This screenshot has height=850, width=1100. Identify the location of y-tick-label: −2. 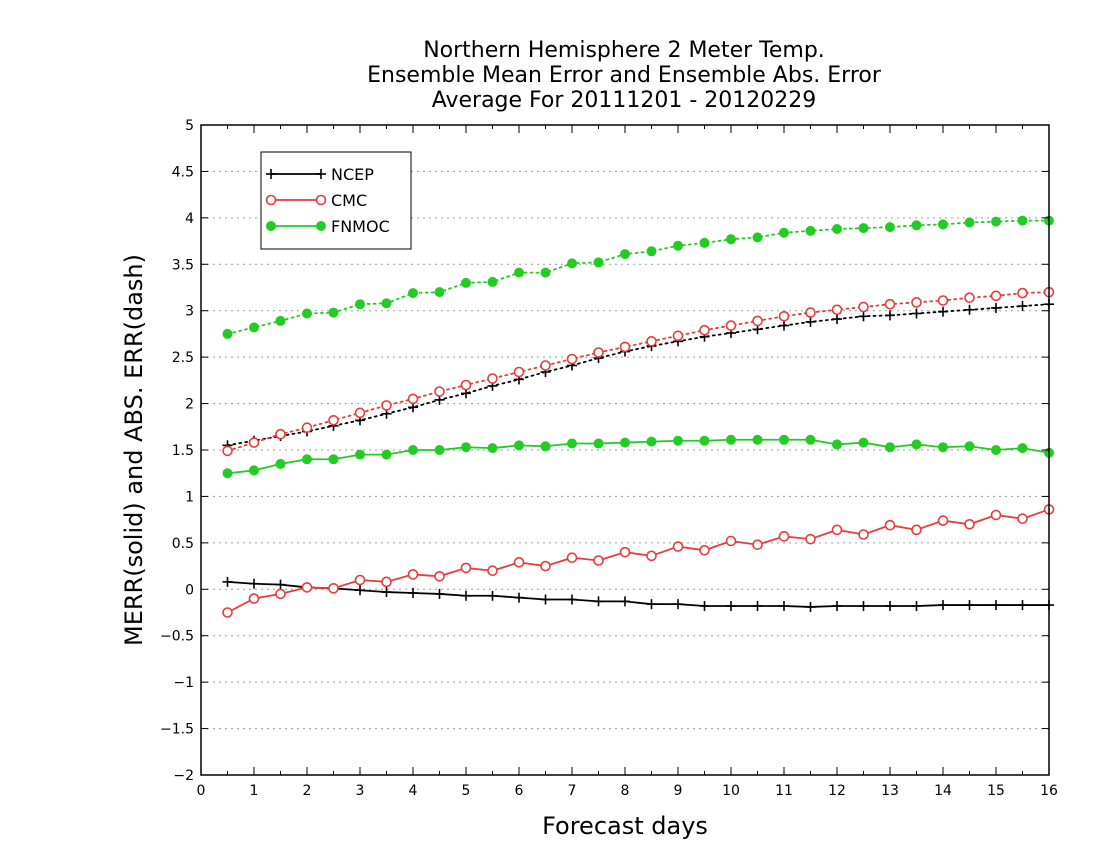
(183, 776).